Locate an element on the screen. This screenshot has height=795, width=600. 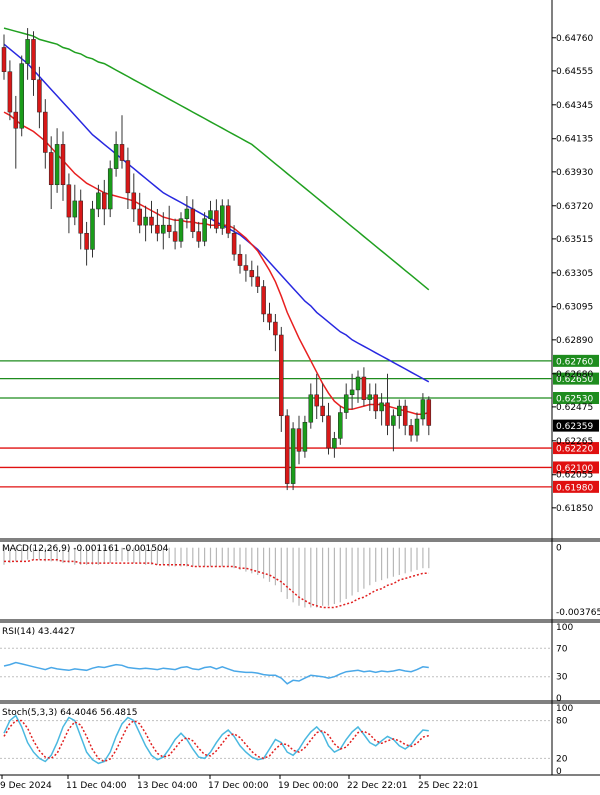
level-price-label: 0.62100 is located at coordinates (574, 469).